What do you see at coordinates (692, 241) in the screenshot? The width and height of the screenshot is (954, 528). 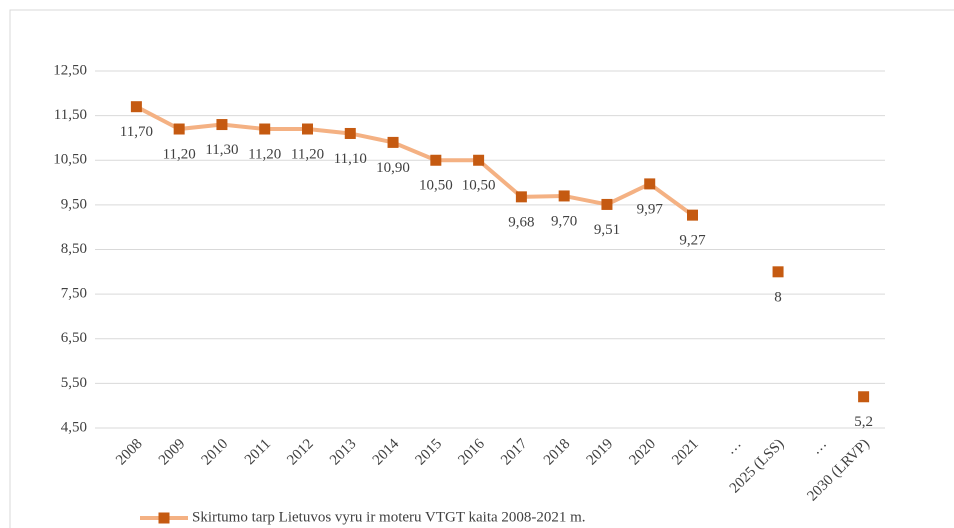 I see `data-label: 9,27` at bounding box center [692, 241].